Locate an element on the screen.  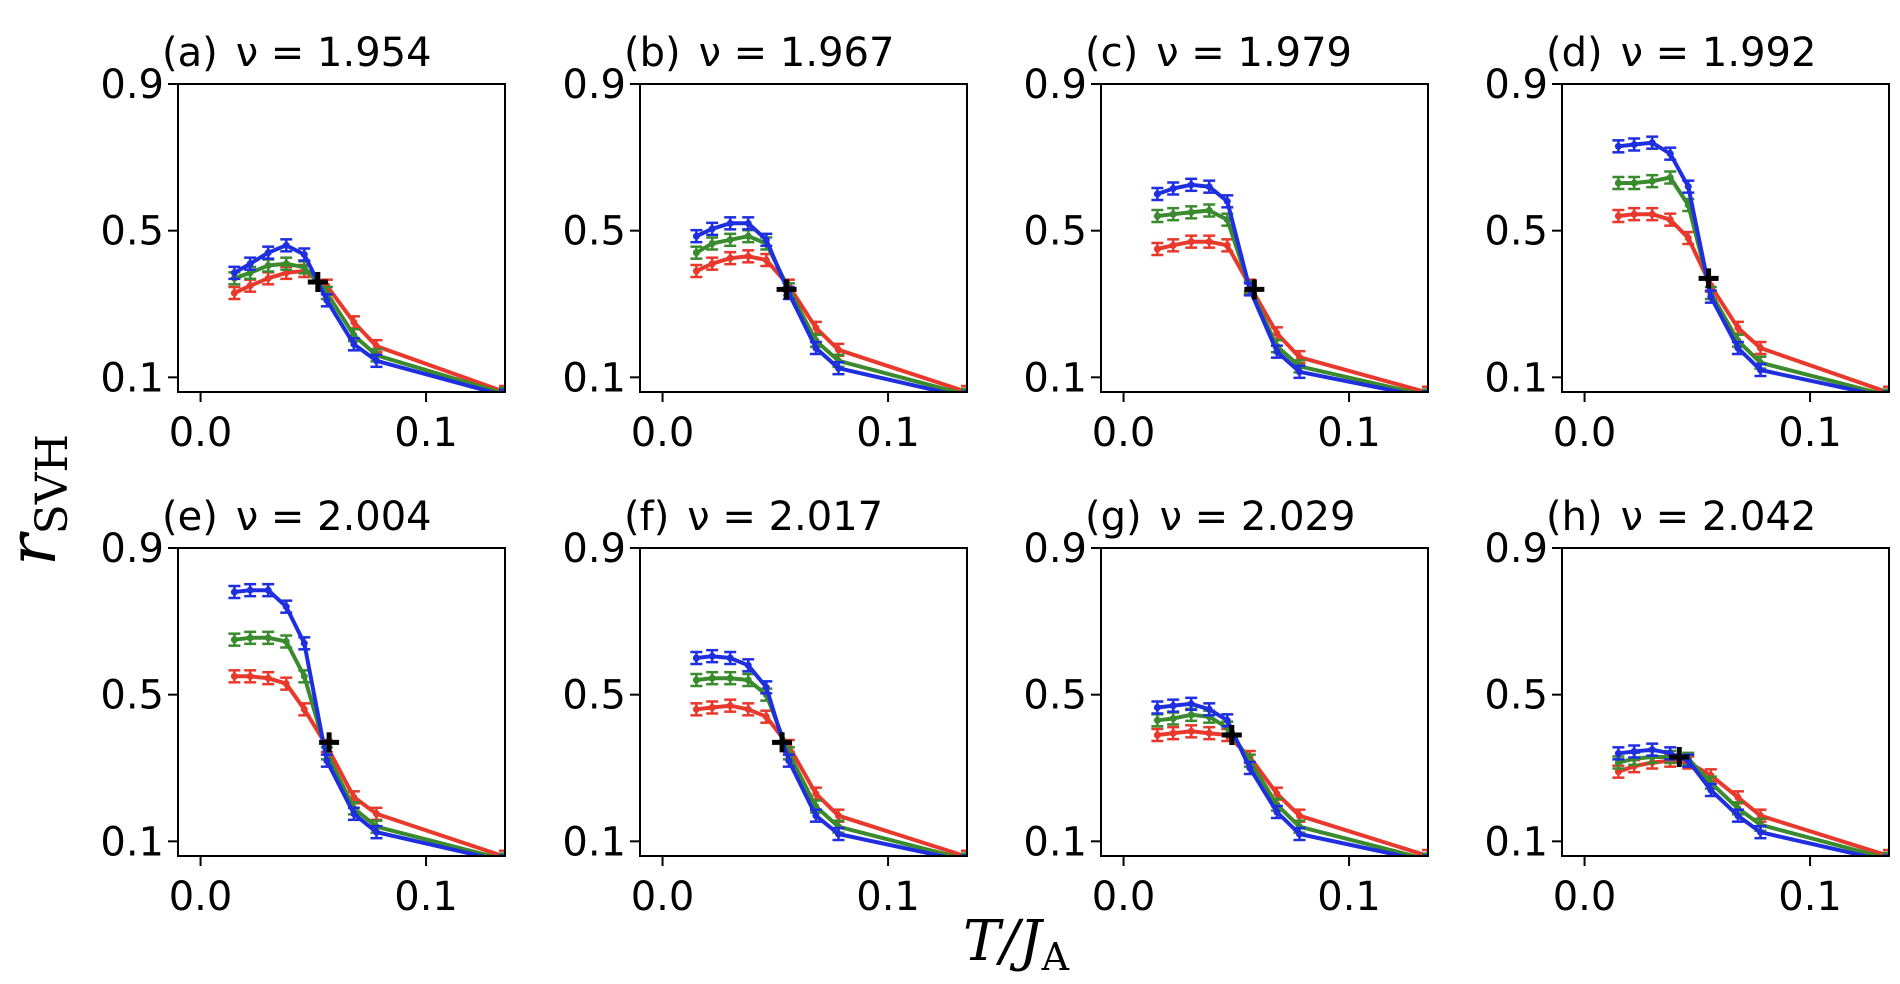
y-axis-title-sub: SVH is located at coordinates (52, 484).